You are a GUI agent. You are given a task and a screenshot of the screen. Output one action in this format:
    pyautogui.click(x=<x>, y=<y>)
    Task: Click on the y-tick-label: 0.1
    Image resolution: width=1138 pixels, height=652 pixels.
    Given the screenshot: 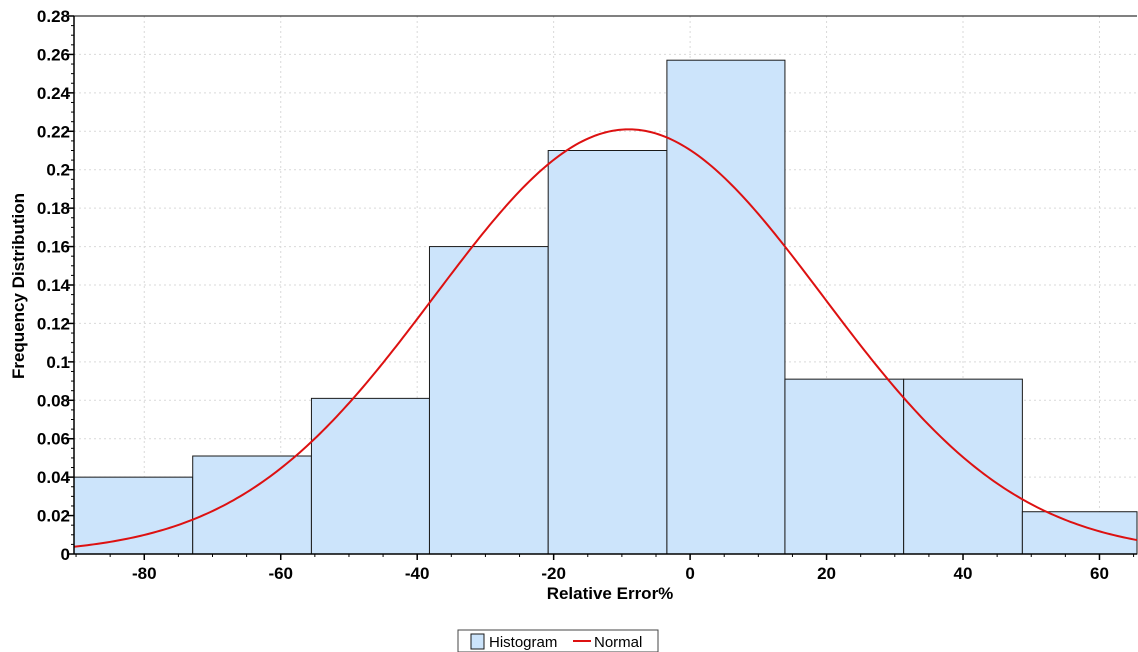 What is the action you would take?
    pyautogui.click(x=58, y=362)
    